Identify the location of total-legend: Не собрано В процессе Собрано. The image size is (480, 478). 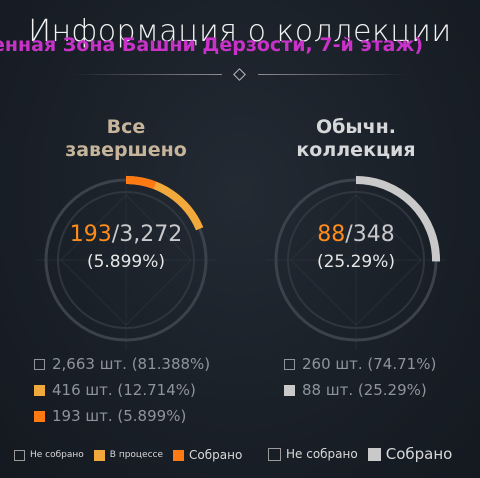
(133, 455).